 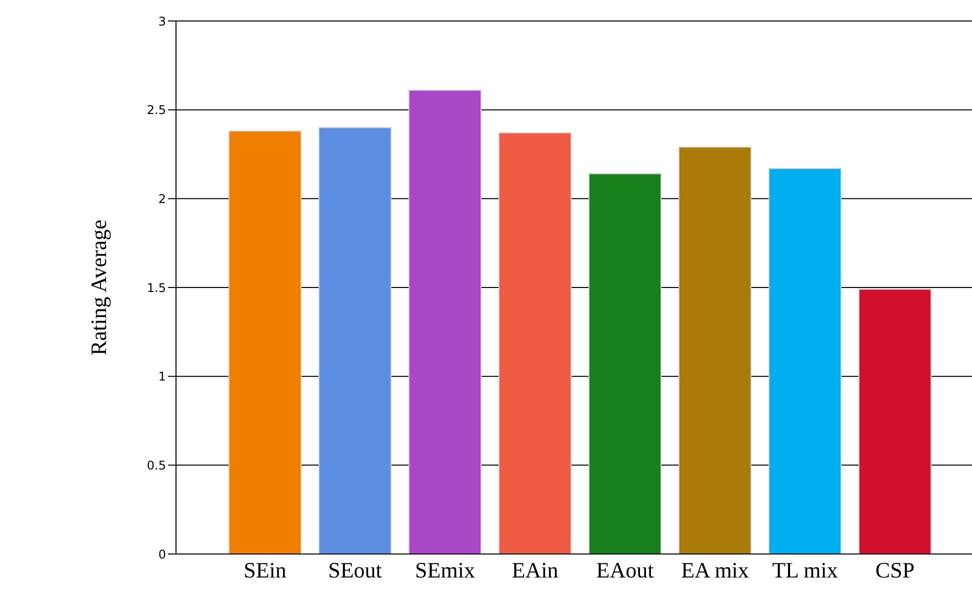 I want to click on y-axis-title: Rating Average, so click(x=98, y=288).